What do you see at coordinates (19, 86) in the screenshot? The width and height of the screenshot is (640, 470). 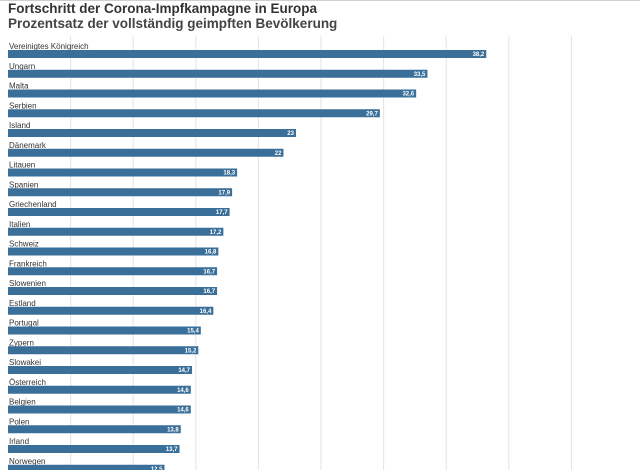 I see `category-label: Malta` at bounding box center [19, 86].